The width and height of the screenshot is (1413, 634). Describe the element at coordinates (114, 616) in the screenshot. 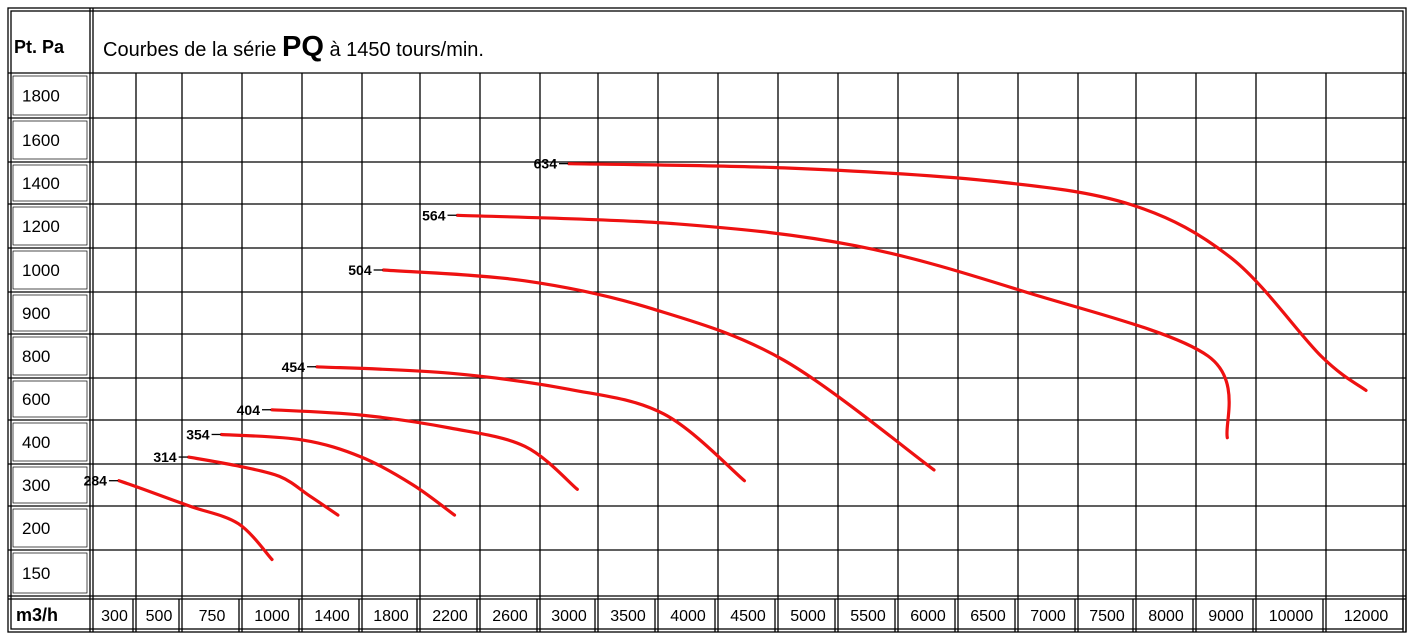

I see `x-tick-label: 300` at that location.